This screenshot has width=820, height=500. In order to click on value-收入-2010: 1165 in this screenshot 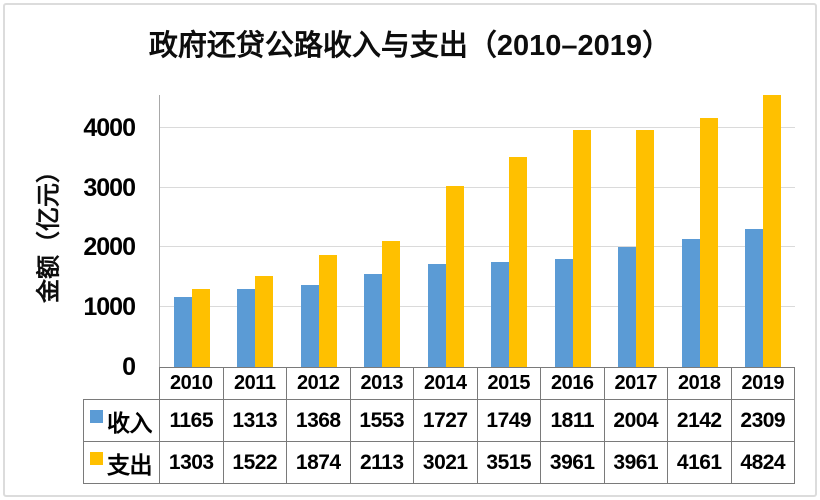, I will do `click(191, 420)`.